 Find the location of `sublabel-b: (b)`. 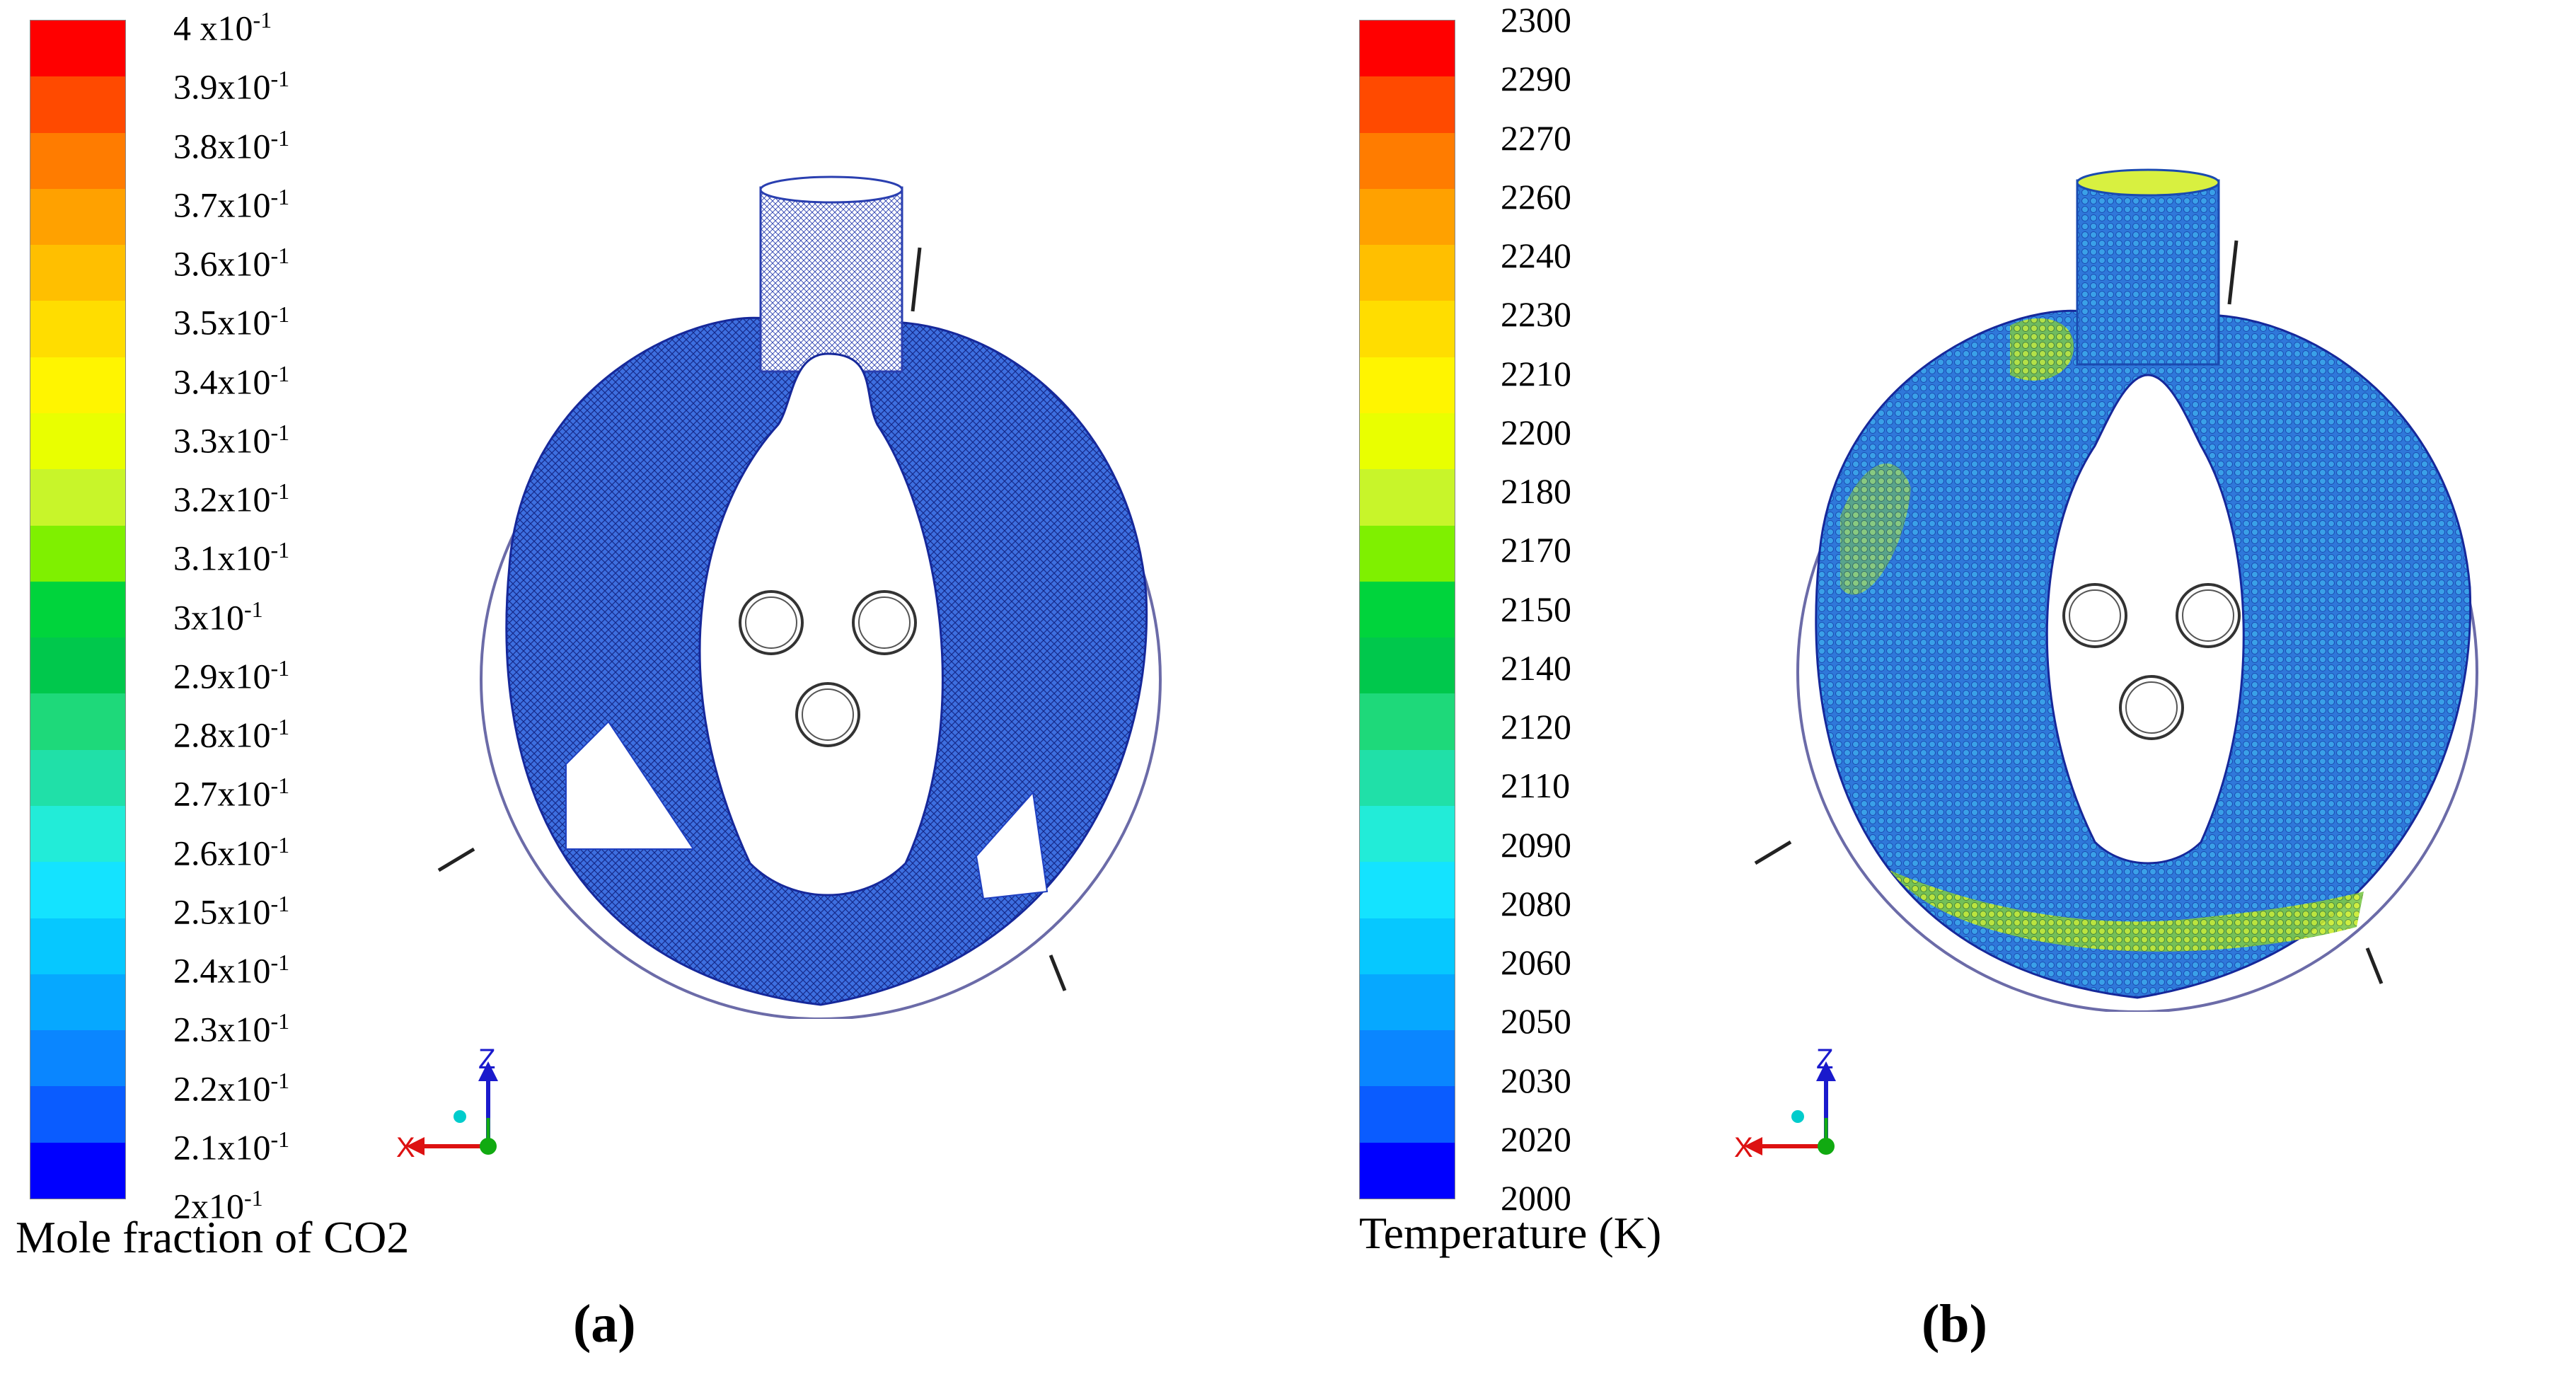

sublabel-b: (b) is located at coordinates (1954, 1324).